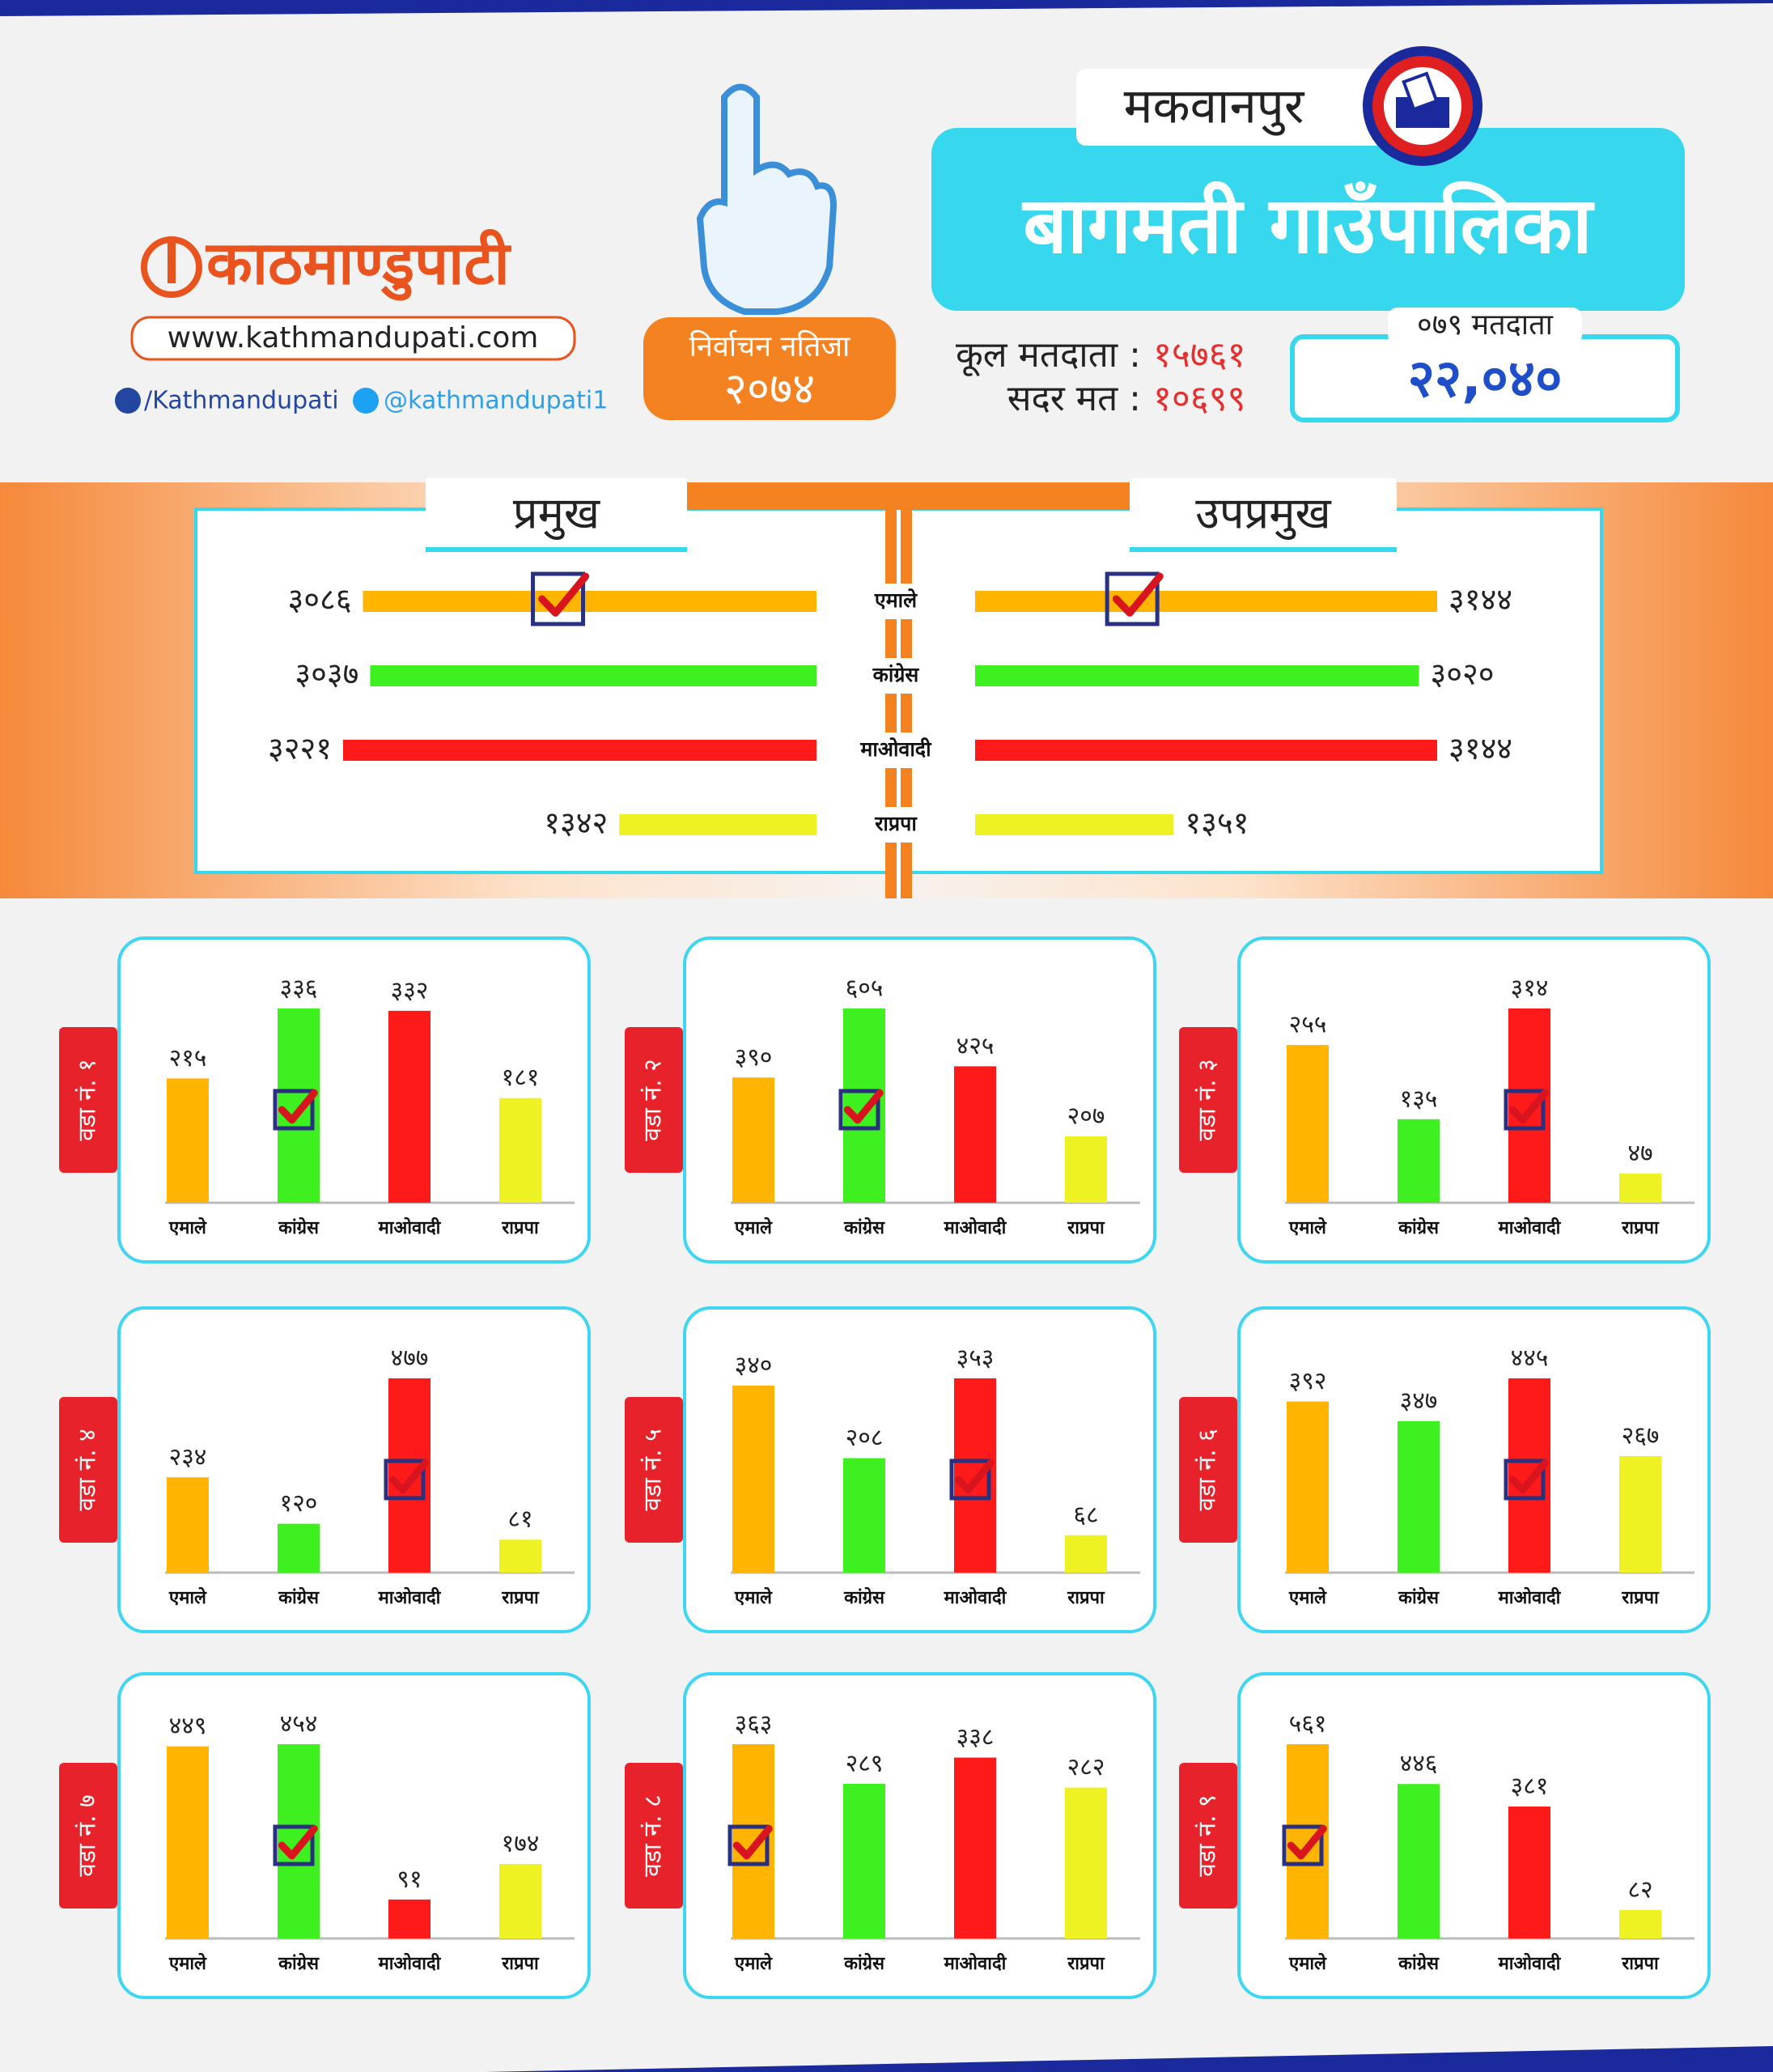  What do you see at coordinates (496, 401) in the screenshot?
I see `twitter: @kathmandupati1` at bounding box center [496, 401].